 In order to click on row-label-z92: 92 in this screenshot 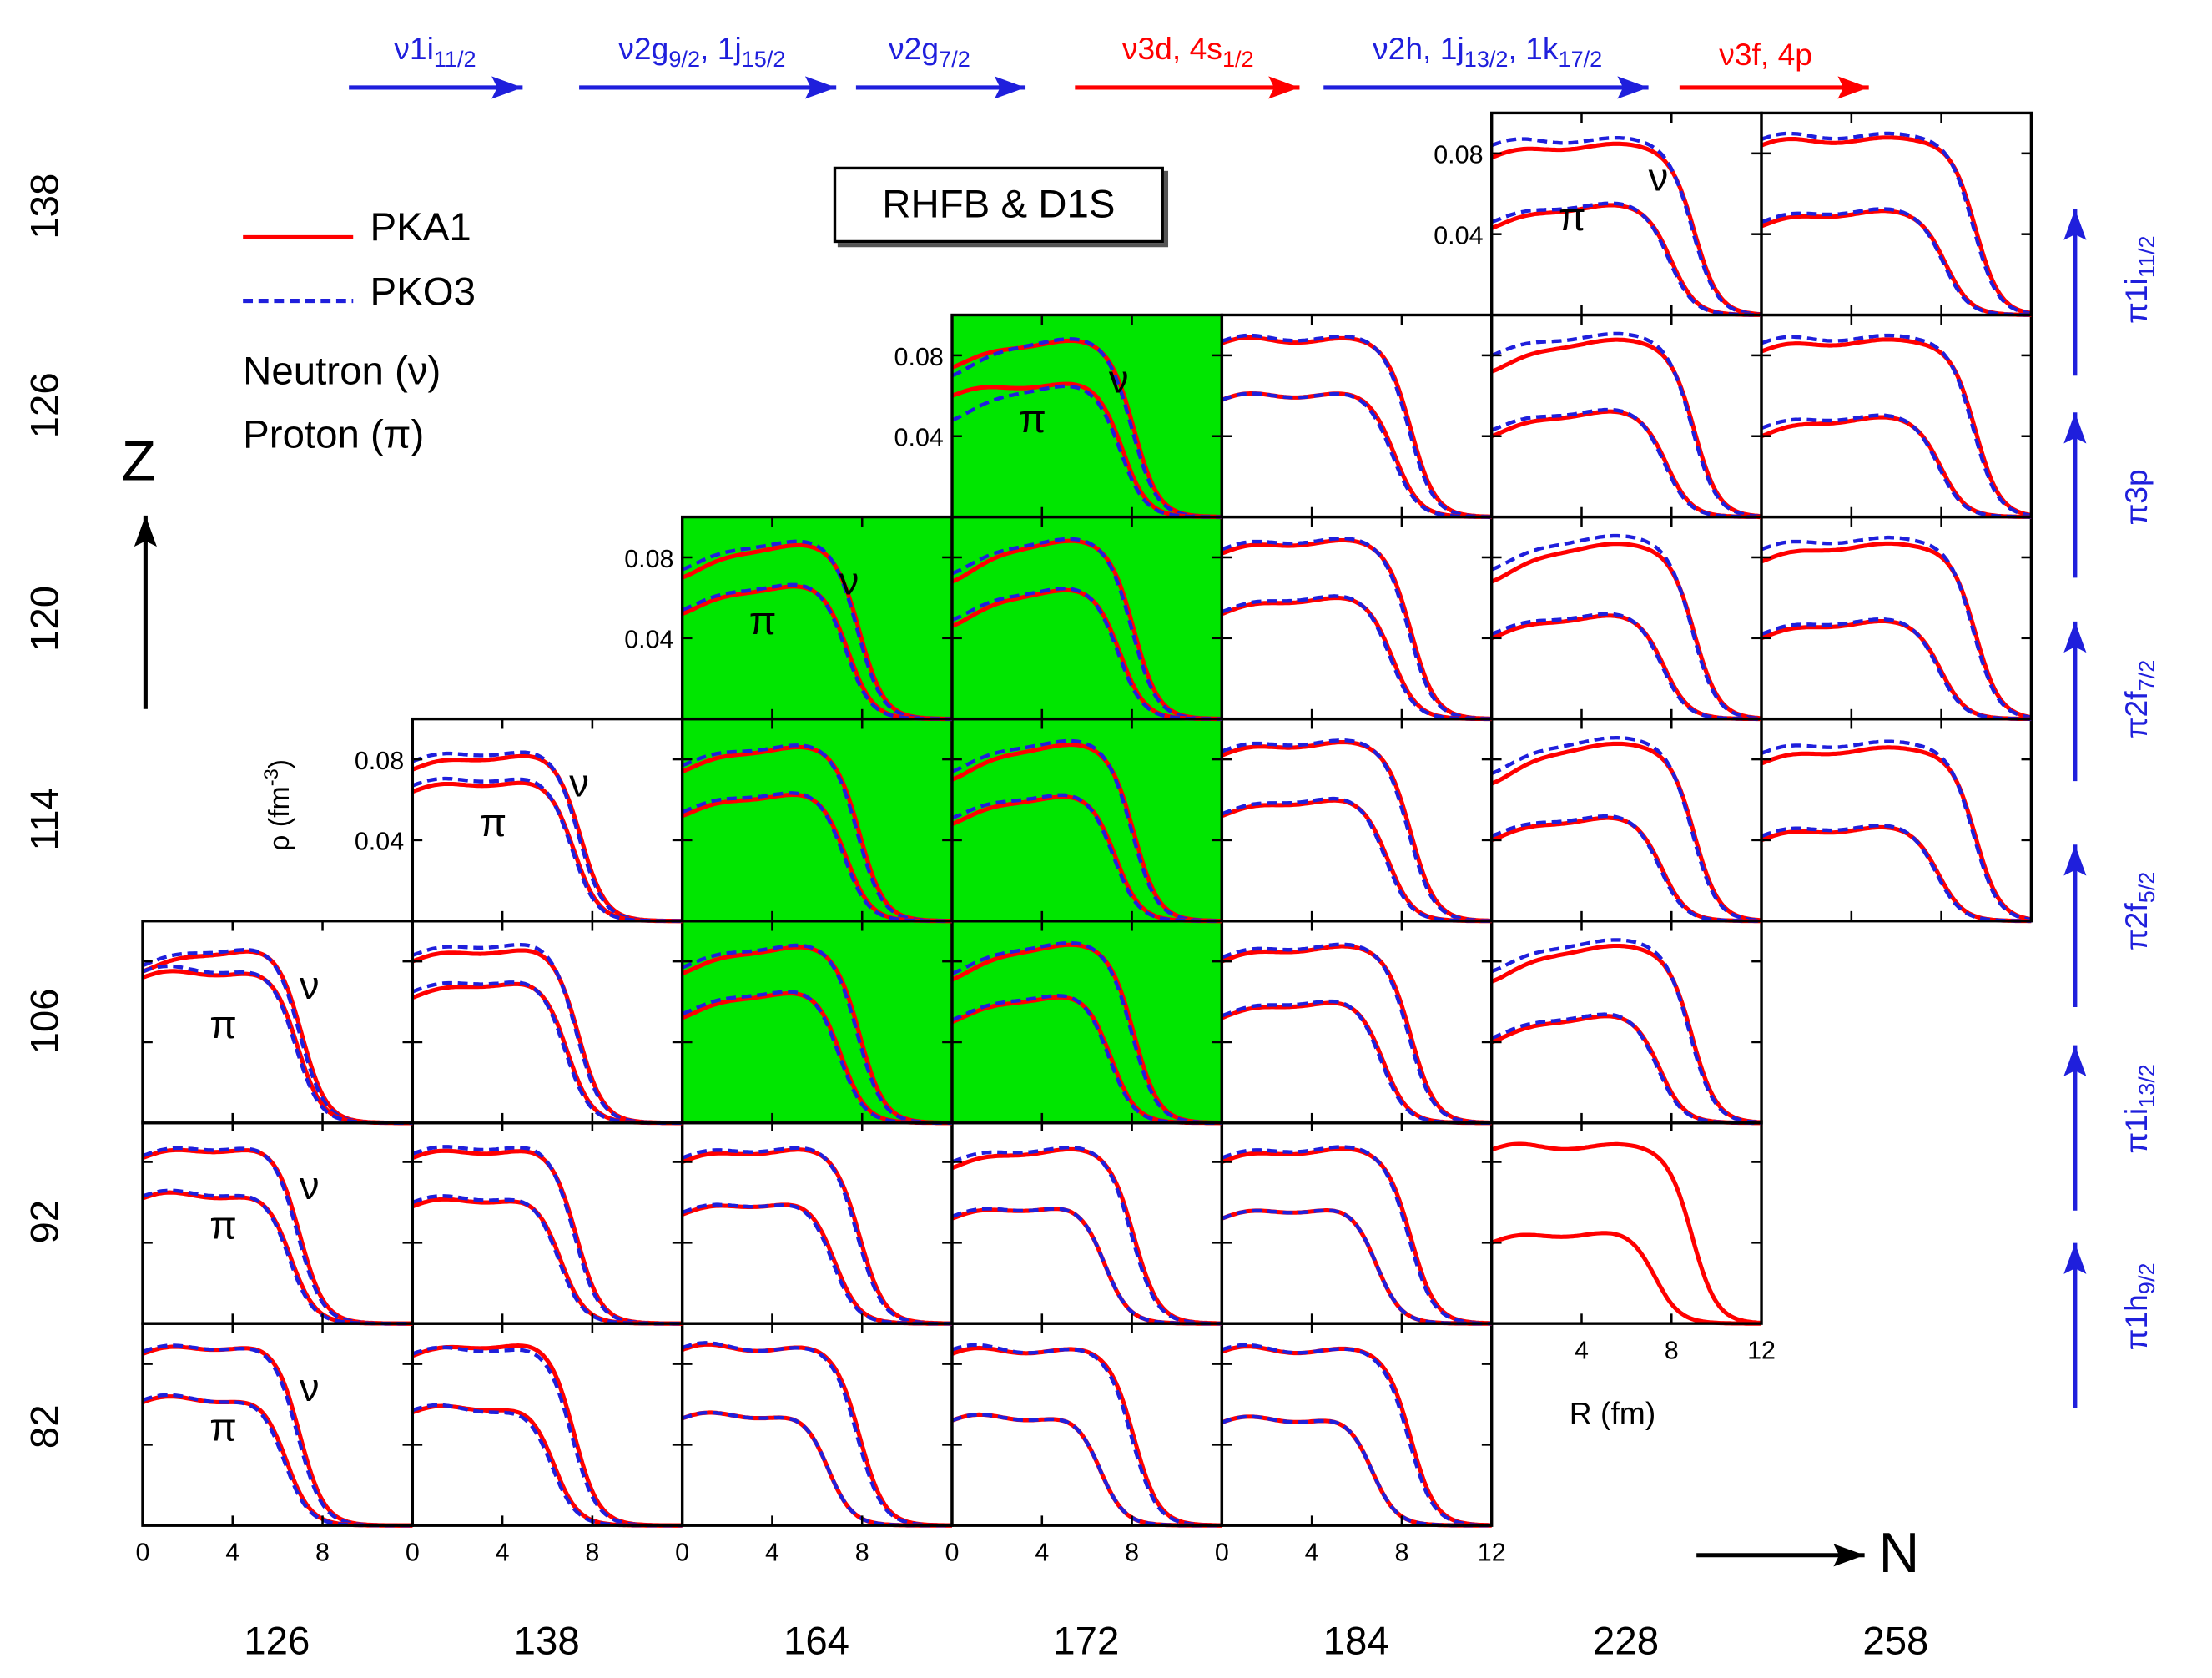, I will do `click(45, 1221)`.